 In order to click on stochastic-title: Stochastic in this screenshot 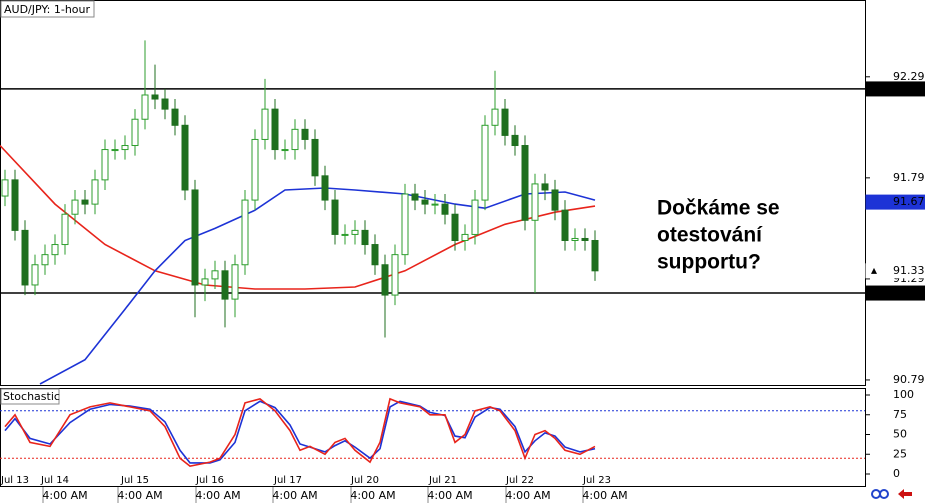, I will do `click(31, 396)`.